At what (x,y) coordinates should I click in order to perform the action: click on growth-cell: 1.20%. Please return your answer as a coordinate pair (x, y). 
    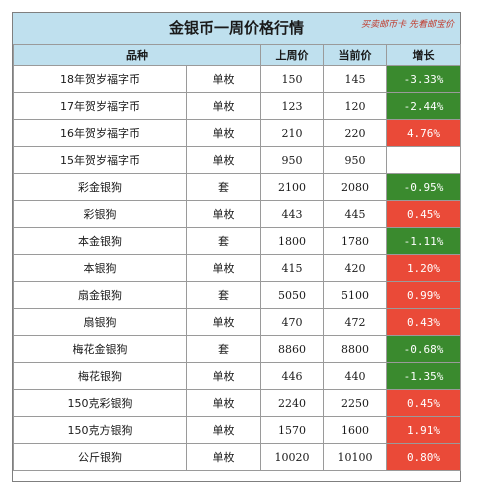
    Looking at the image, I should click on (423, 268).